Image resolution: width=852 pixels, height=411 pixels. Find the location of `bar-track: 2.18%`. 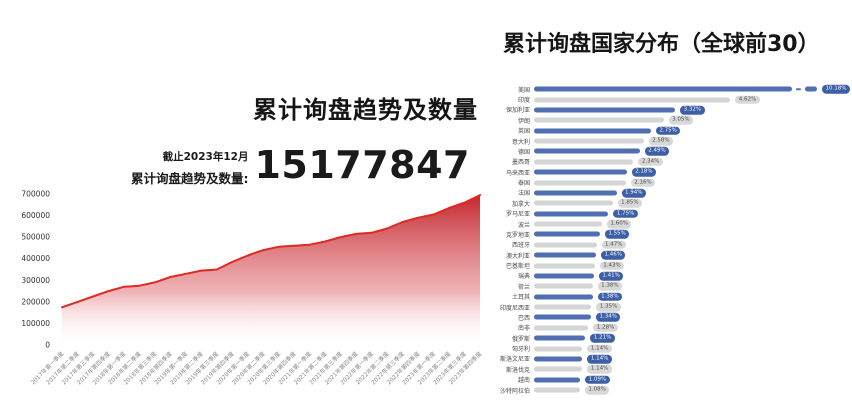

bar-track: 2.18% is located at coordinates (692, 172).